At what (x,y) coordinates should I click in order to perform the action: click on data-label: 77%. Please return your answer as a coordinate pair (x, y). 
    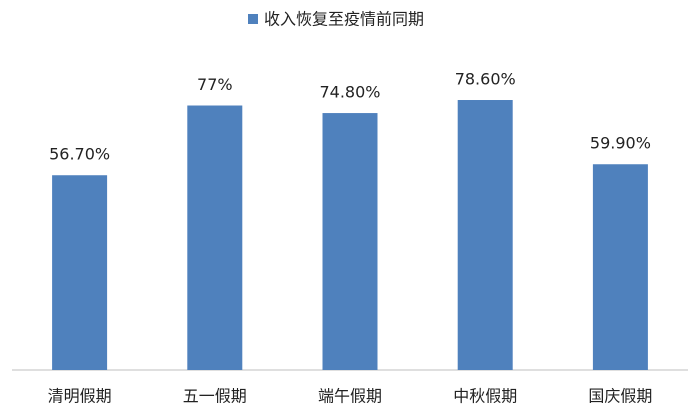
    Looking at the image, I should click on (215, 84).